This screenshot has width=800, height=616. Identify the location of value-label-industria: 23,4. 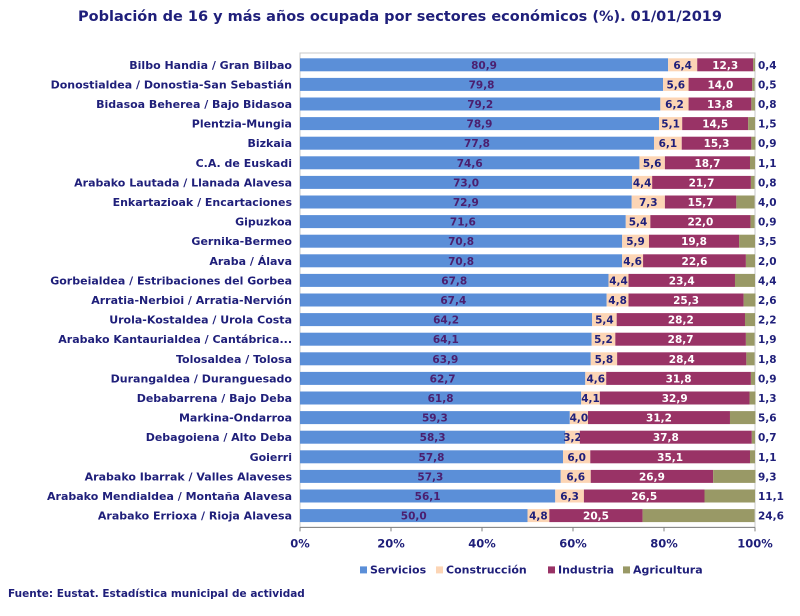
(682, 281).